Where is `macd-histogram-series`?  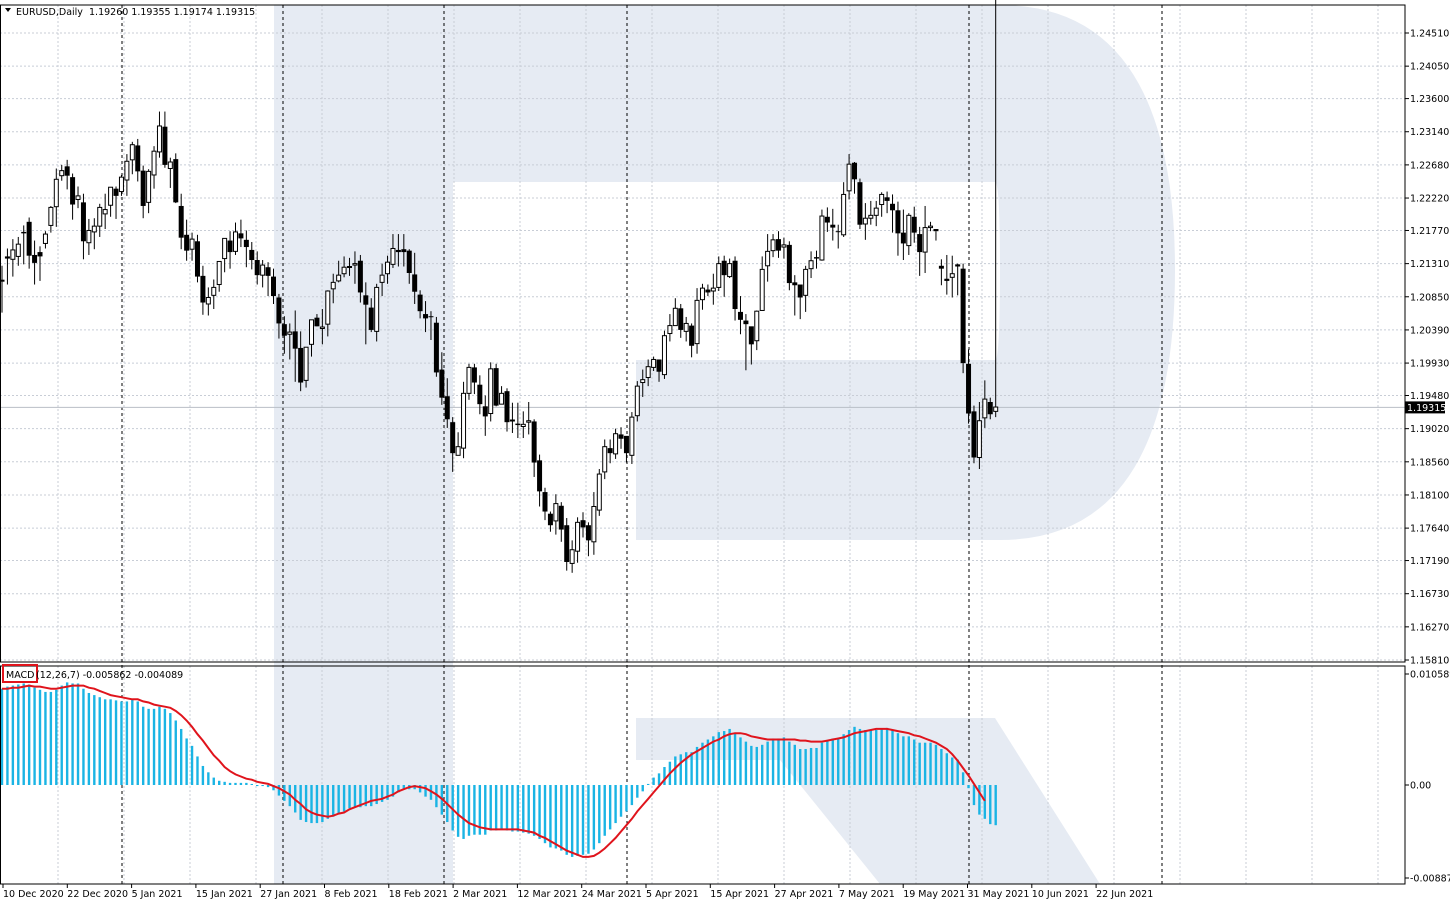
macd-histogram-series is located at coordinates (498, 769).